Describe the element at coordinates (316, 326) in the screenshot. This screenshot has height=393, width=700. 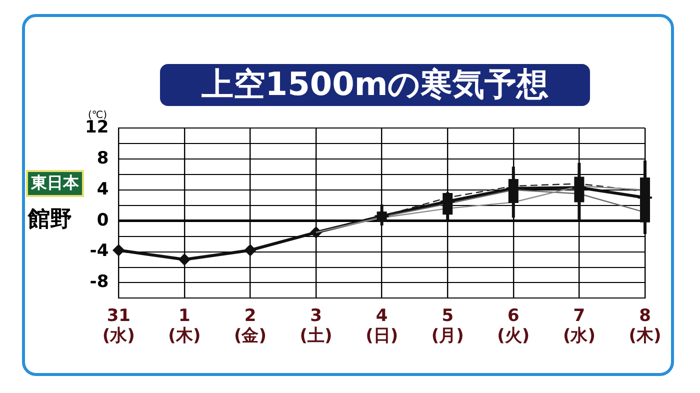
I see `x-tick-label: 3 (土)` at that location.